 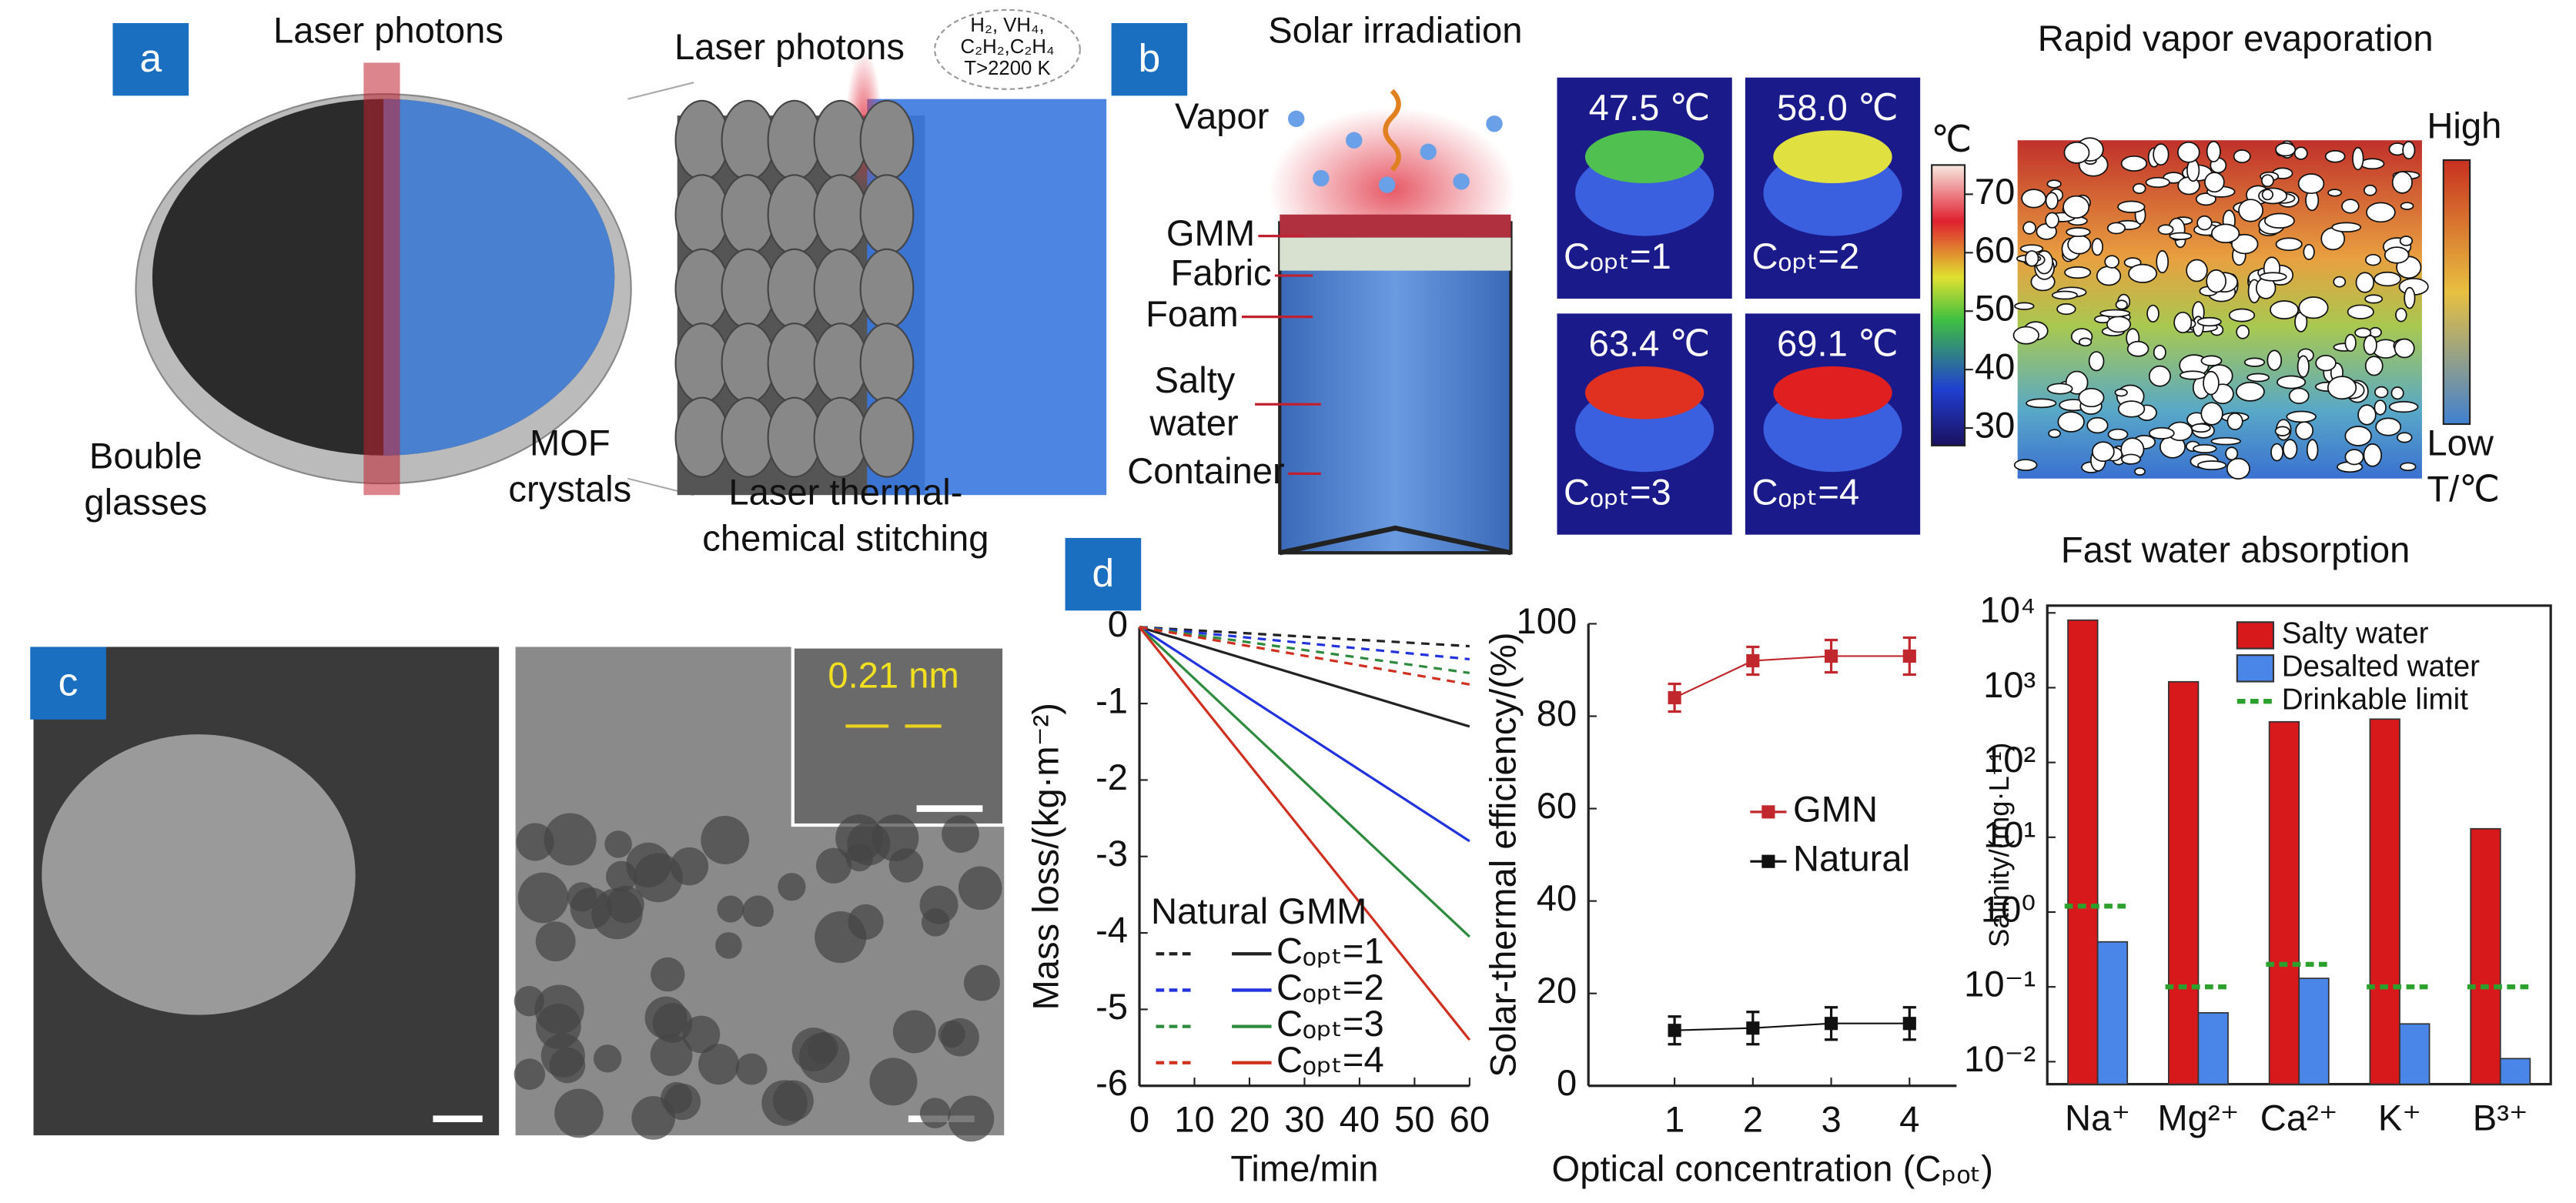 What do you see at coordinates (1995, 308) in the screenshot?
I see `colorbar-tick-label: 50` at bounding box center [1995, 308].